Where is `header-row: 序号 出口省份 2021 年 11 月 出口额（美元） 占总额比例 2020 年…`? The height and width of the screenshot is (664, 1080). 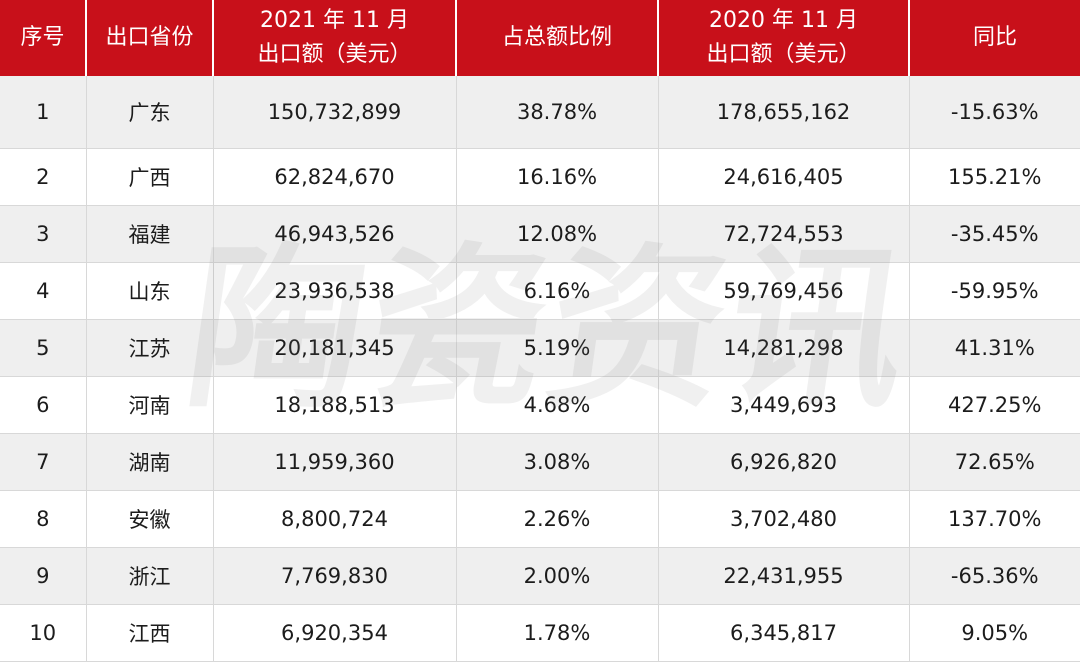
header-row: 序号 出口省份 2021 年 11 月 出口额（美元） 占总额比例 2020 年… is located at coordinates (540, 38).